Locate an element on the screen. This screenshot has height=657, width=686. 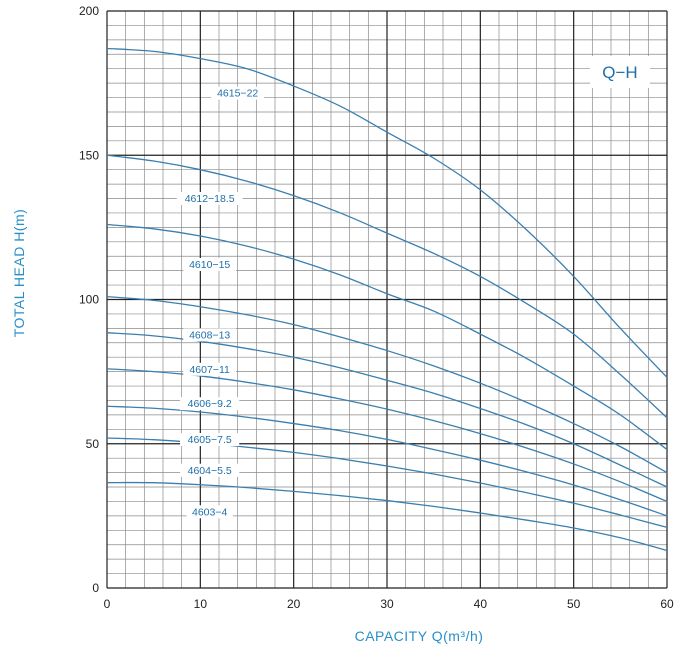
x-tick-label: 60 is located at coordinates (667, 604).